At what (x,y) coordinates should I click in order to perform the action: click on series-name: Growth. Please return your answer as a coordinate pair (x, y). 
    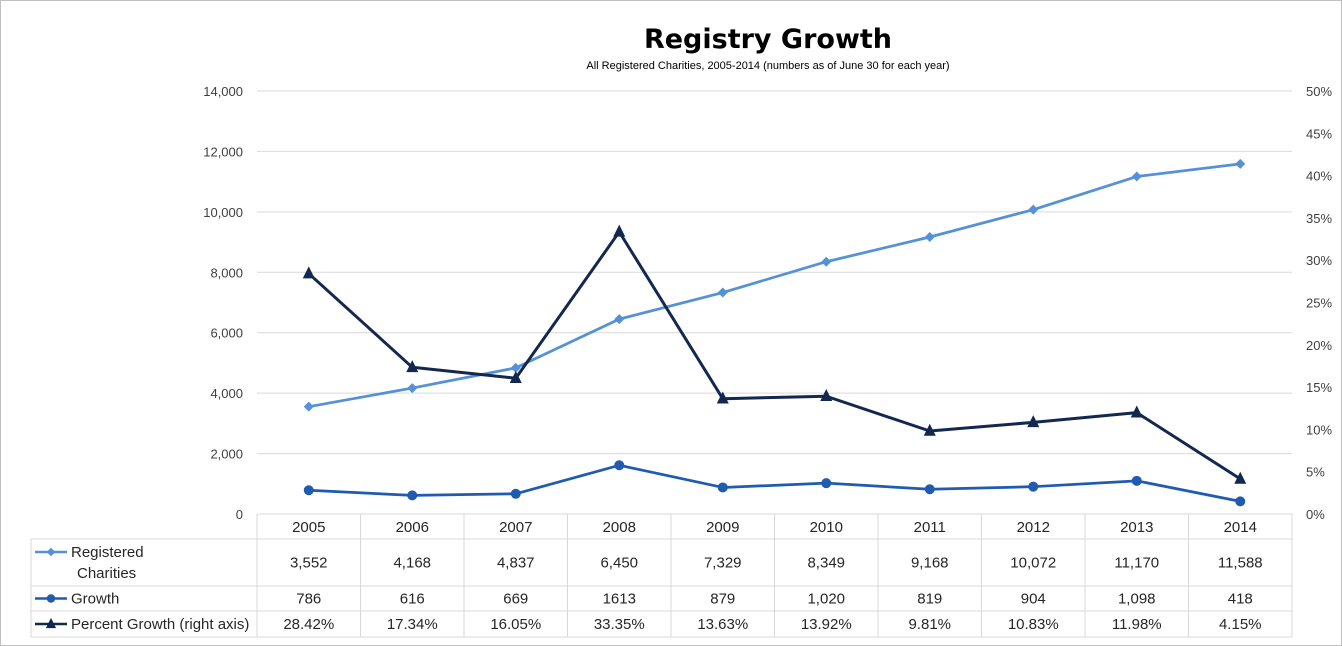
    Looking at the image, I should click on (95, 599).